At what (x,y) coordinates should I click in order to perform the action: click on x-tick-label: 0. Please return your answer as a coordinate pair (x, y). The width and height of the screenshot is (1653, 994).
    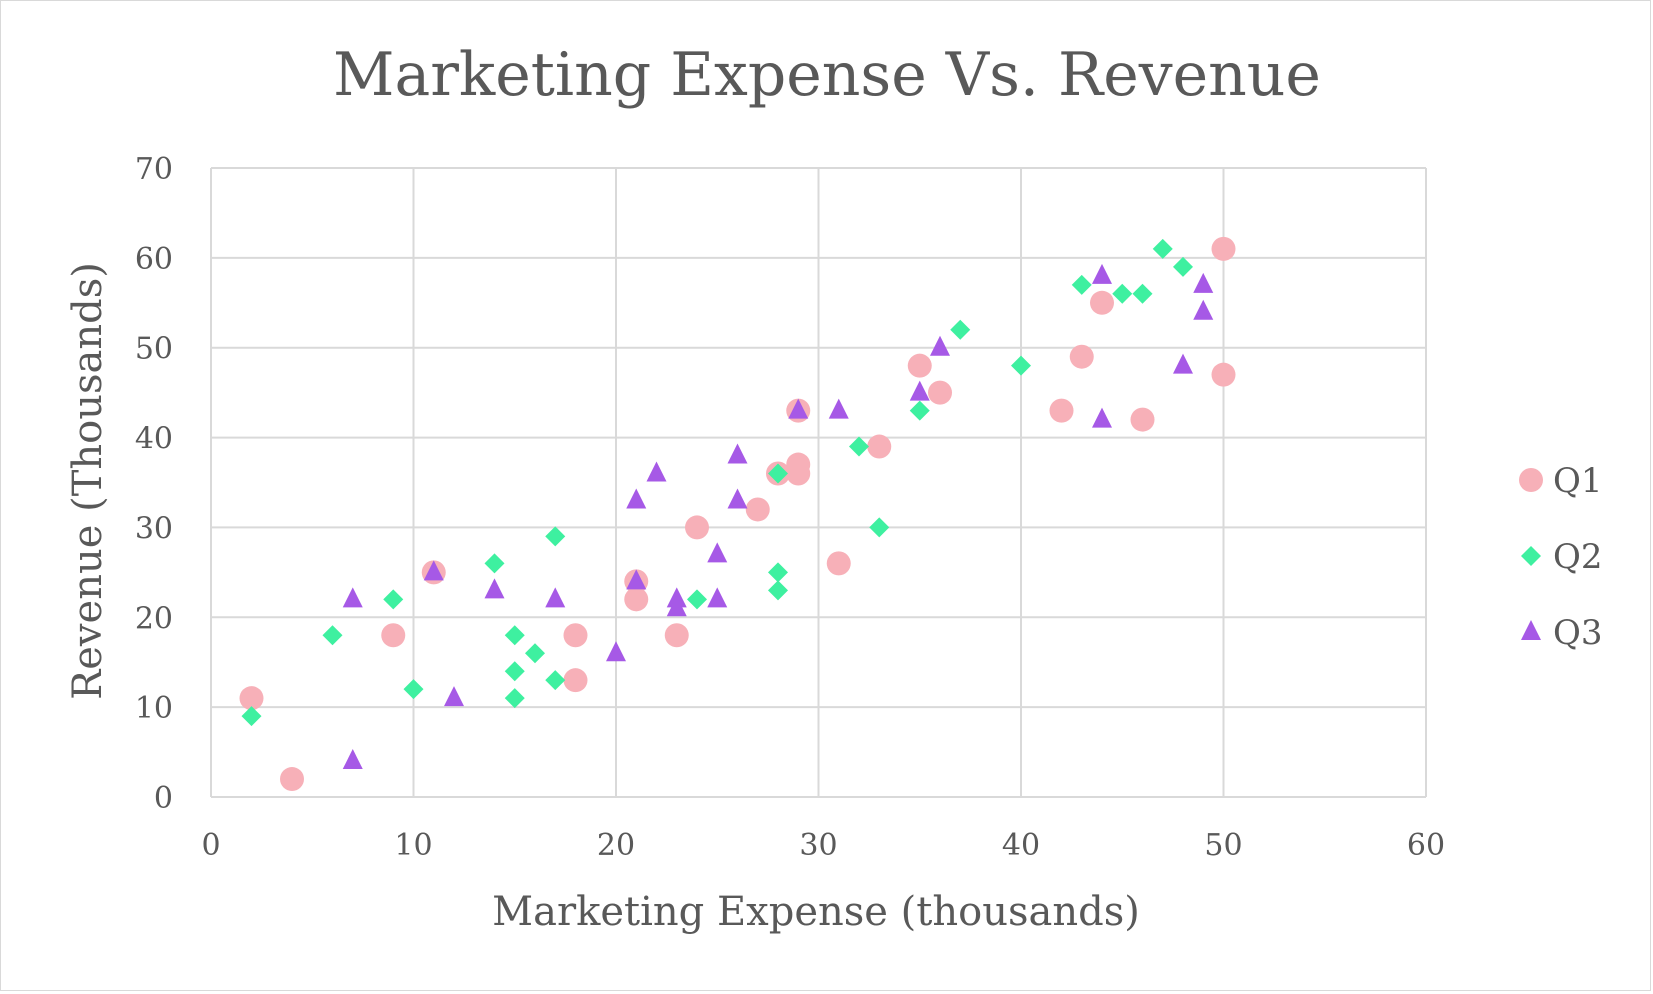
    Looking at the image, I should click on (210, 845).